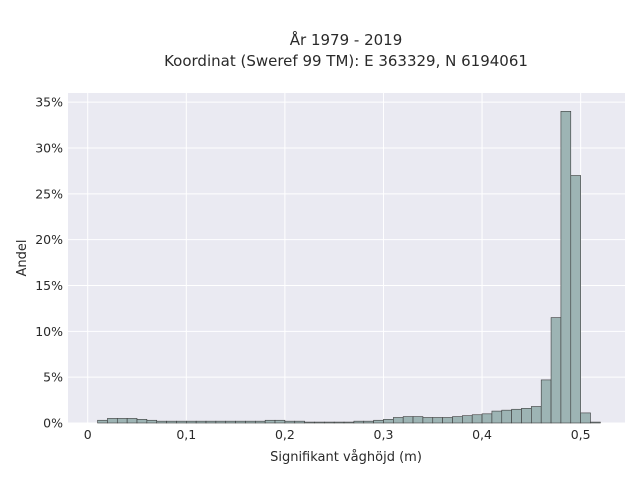 This screenshot has height=480, width=640. I want to click on chart-title-line1: År 1979 - 2019, so click(346, 39).